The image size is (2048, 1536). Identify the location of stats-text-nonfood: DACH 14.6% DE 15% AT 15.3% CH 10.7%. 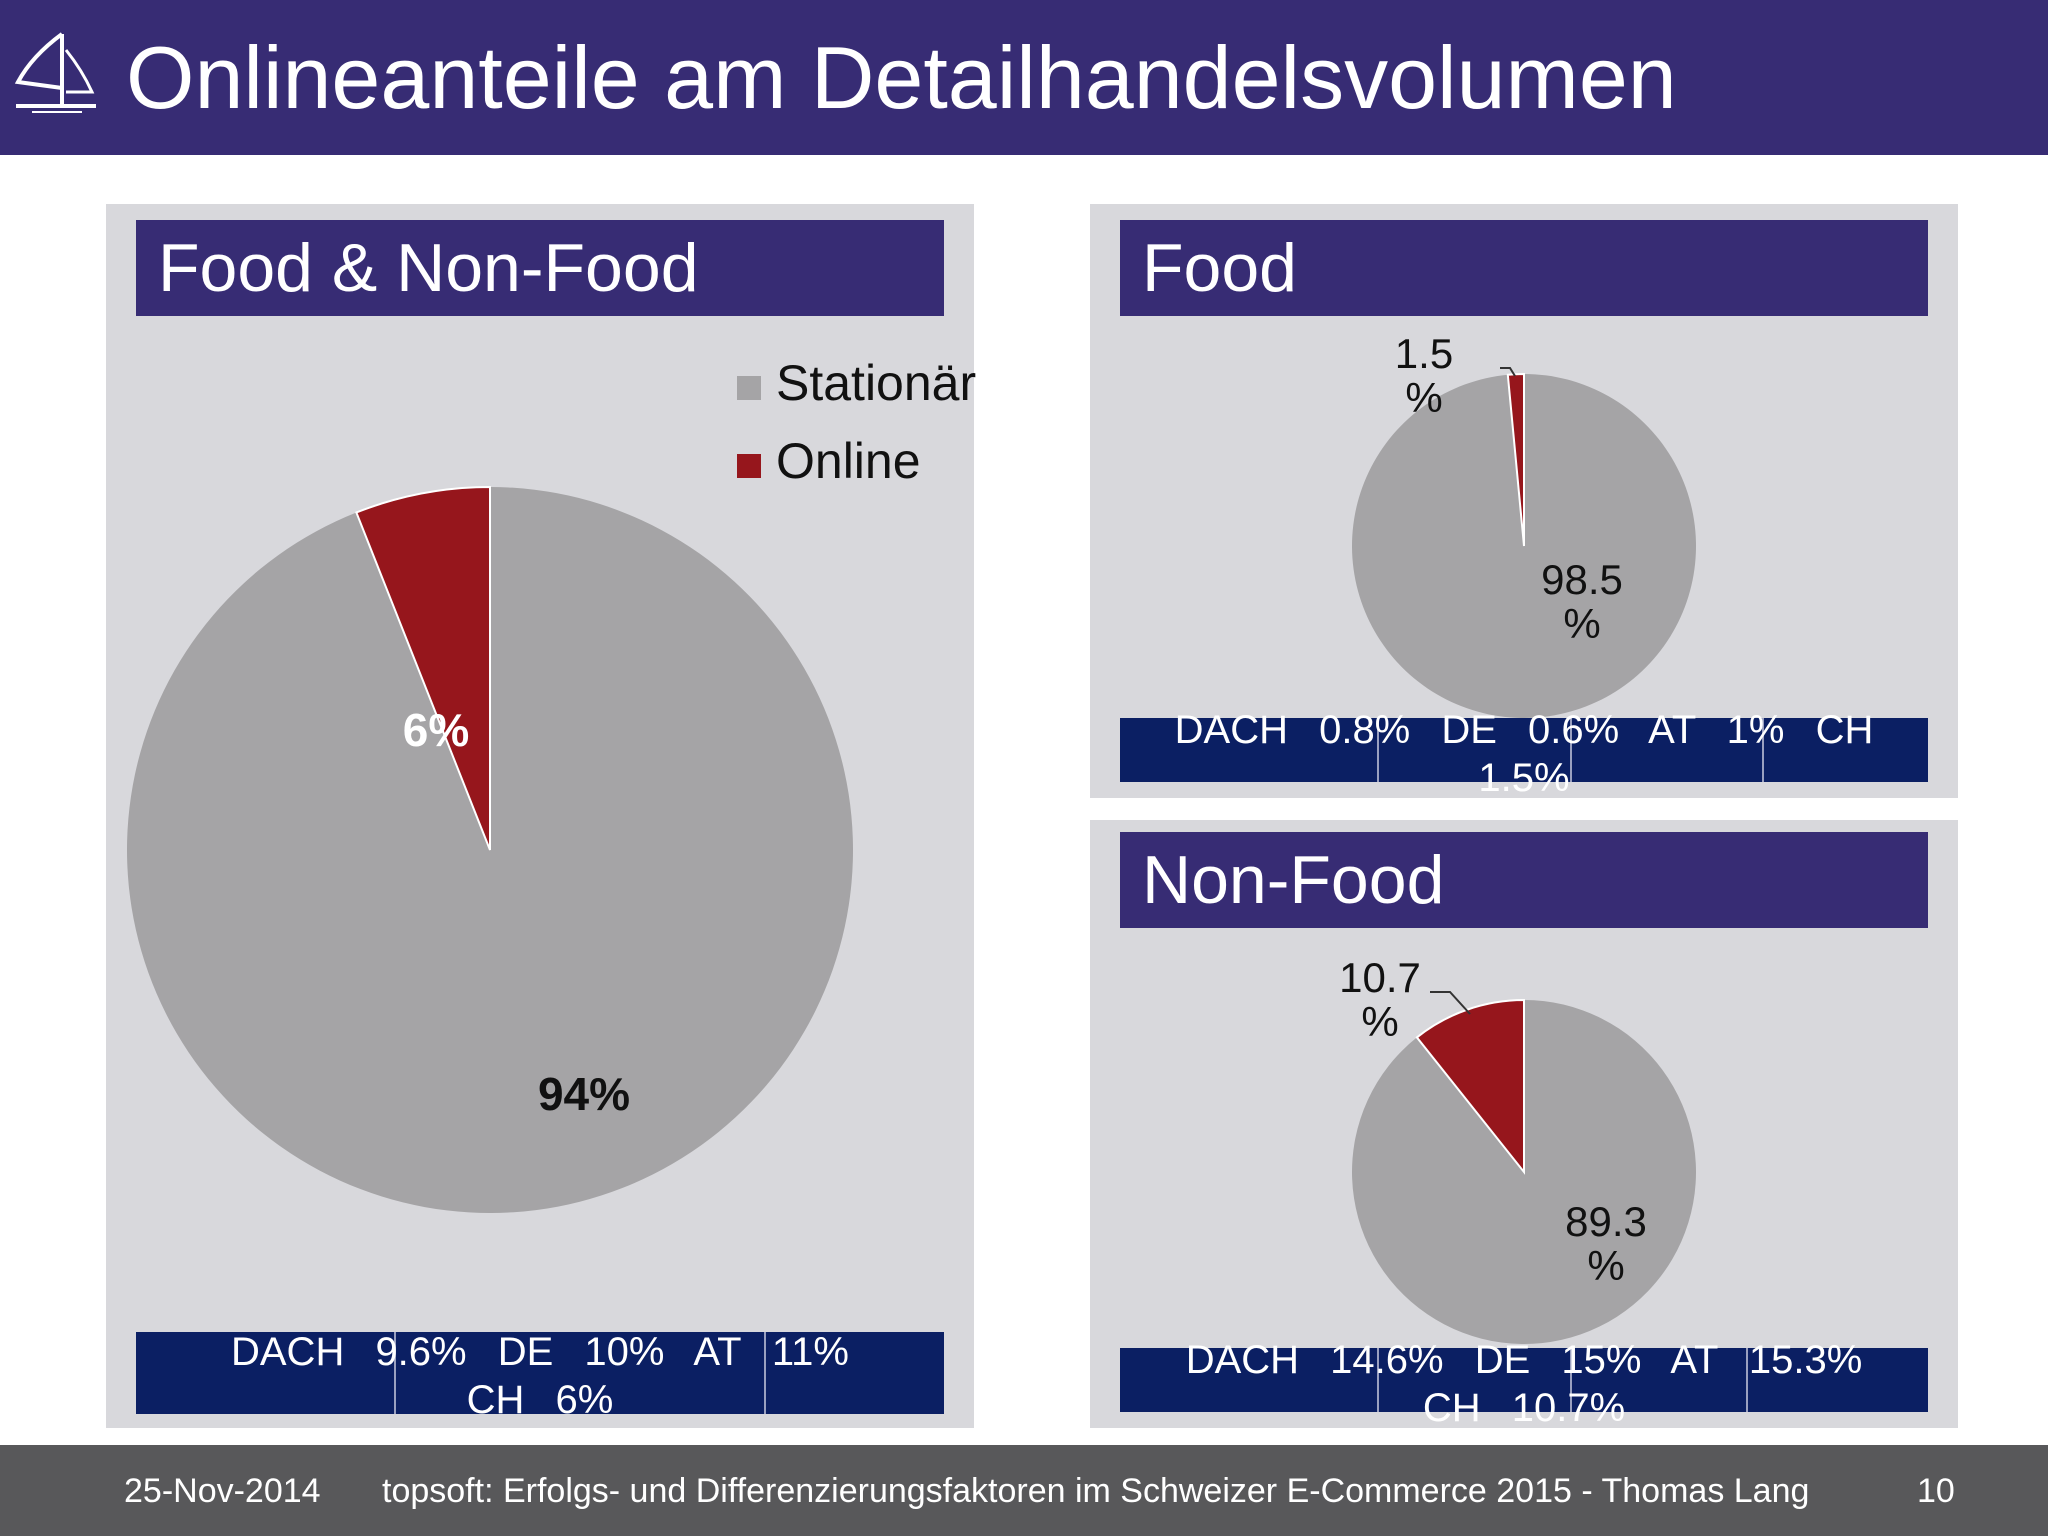
(1524, 1384).